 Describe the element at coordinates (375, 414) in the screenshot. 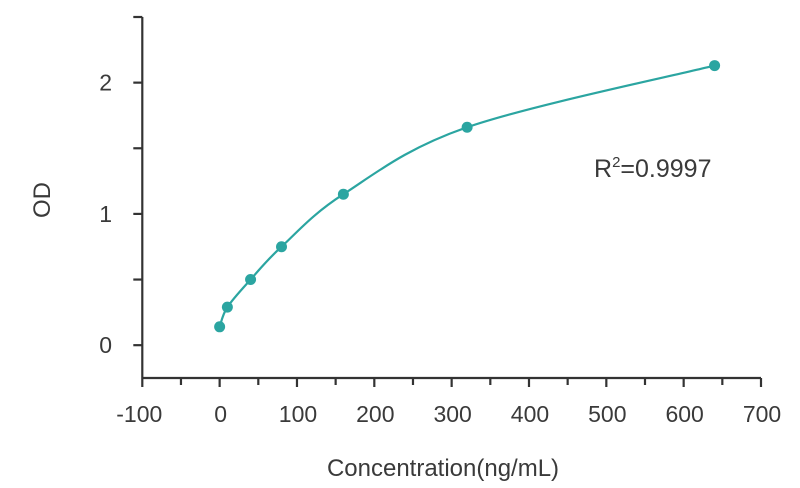

I see `x-tick-label: 200` at that location.